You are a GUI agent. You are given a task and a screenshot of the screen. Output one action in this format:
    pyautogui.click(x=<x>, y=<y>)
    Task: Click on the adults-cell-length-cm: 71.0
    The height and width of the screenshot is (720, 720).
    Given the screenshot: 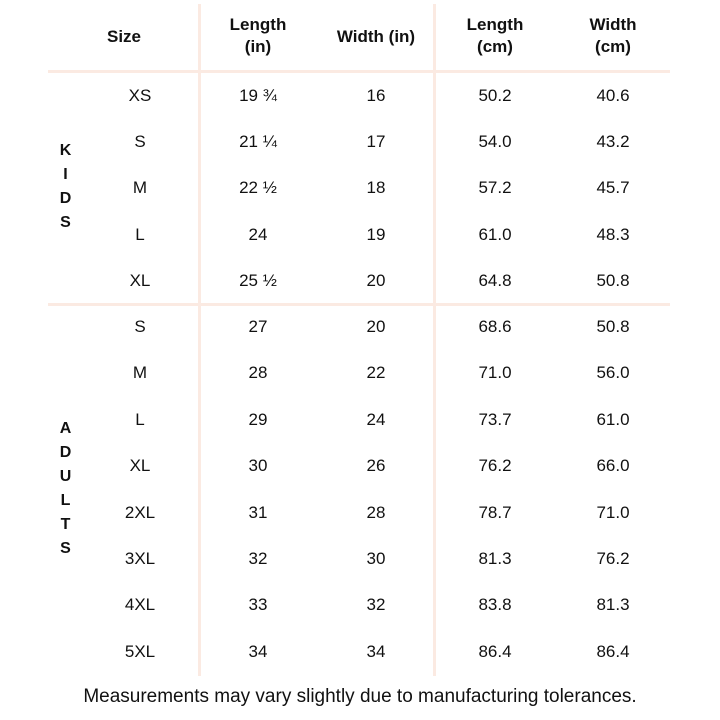 What is the action you would take?
    pyautogui.click(x=495, y=373)
    